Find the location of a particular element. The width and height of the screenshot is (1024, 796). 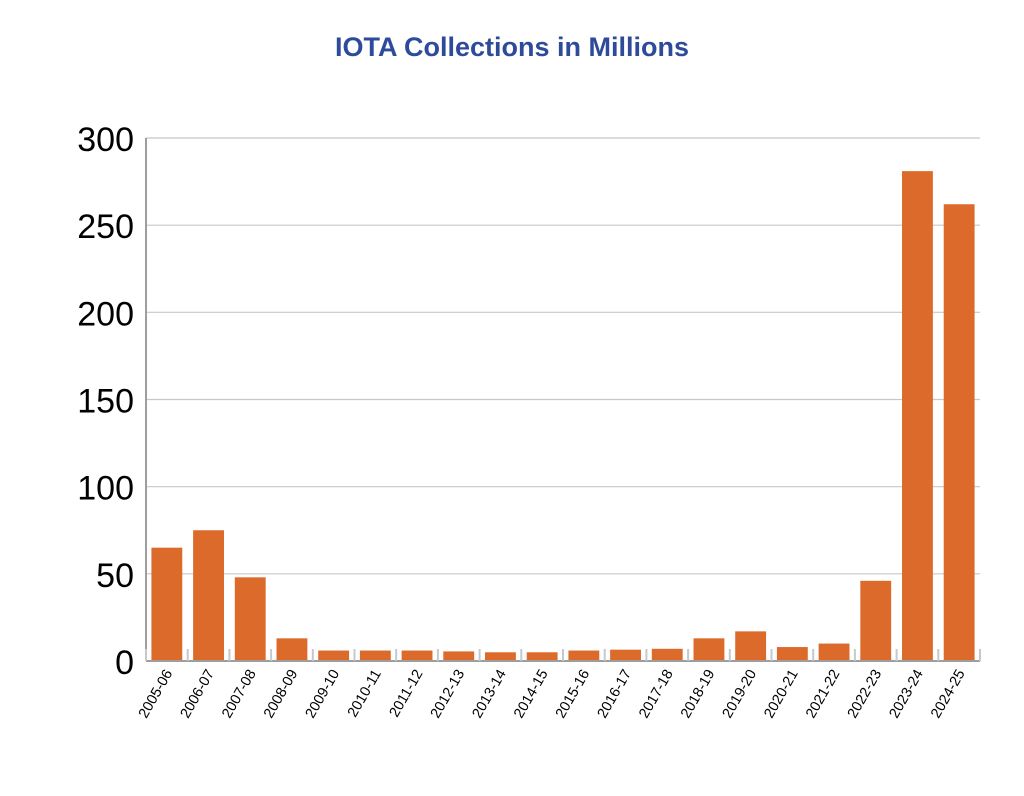

y-tick-label: 300 is located at coordinates (105, 140).